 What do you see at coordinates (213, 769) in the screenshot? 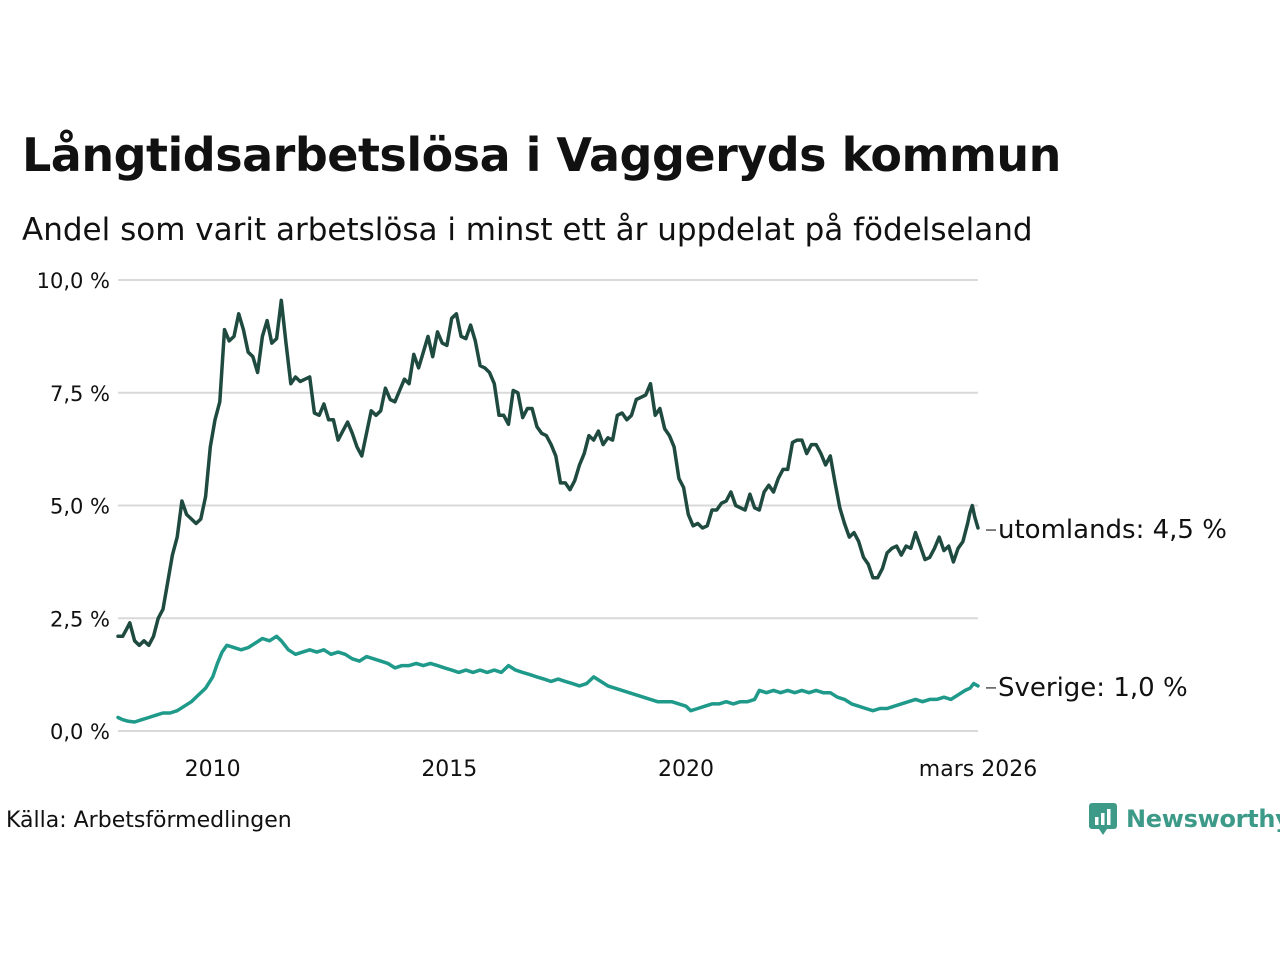
I see `x-tick-label: 2010` at bounding box center [213, 769].